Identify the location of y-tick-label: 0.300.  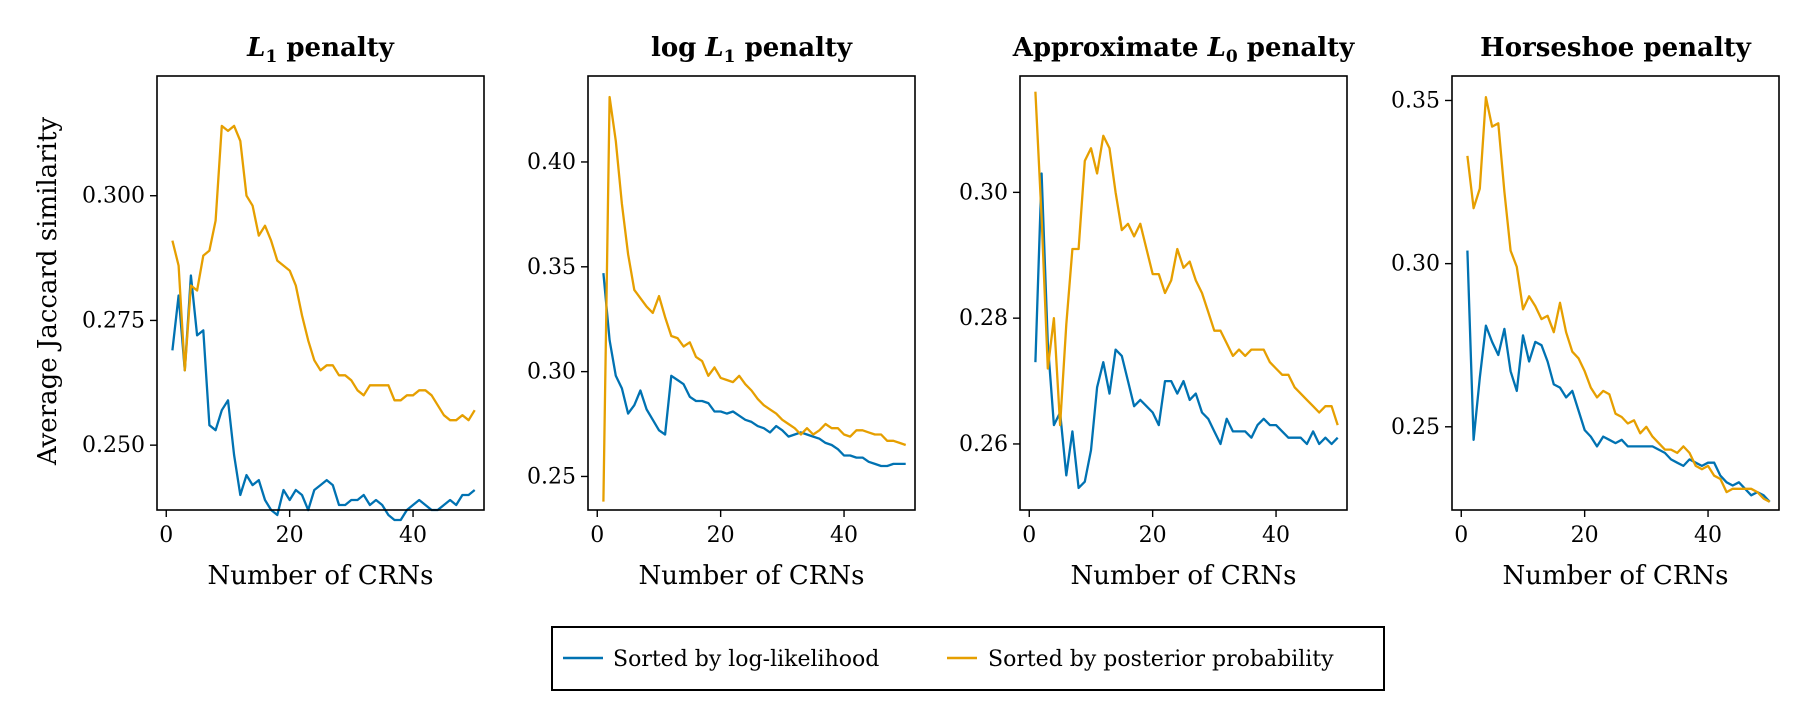
(113, 196).